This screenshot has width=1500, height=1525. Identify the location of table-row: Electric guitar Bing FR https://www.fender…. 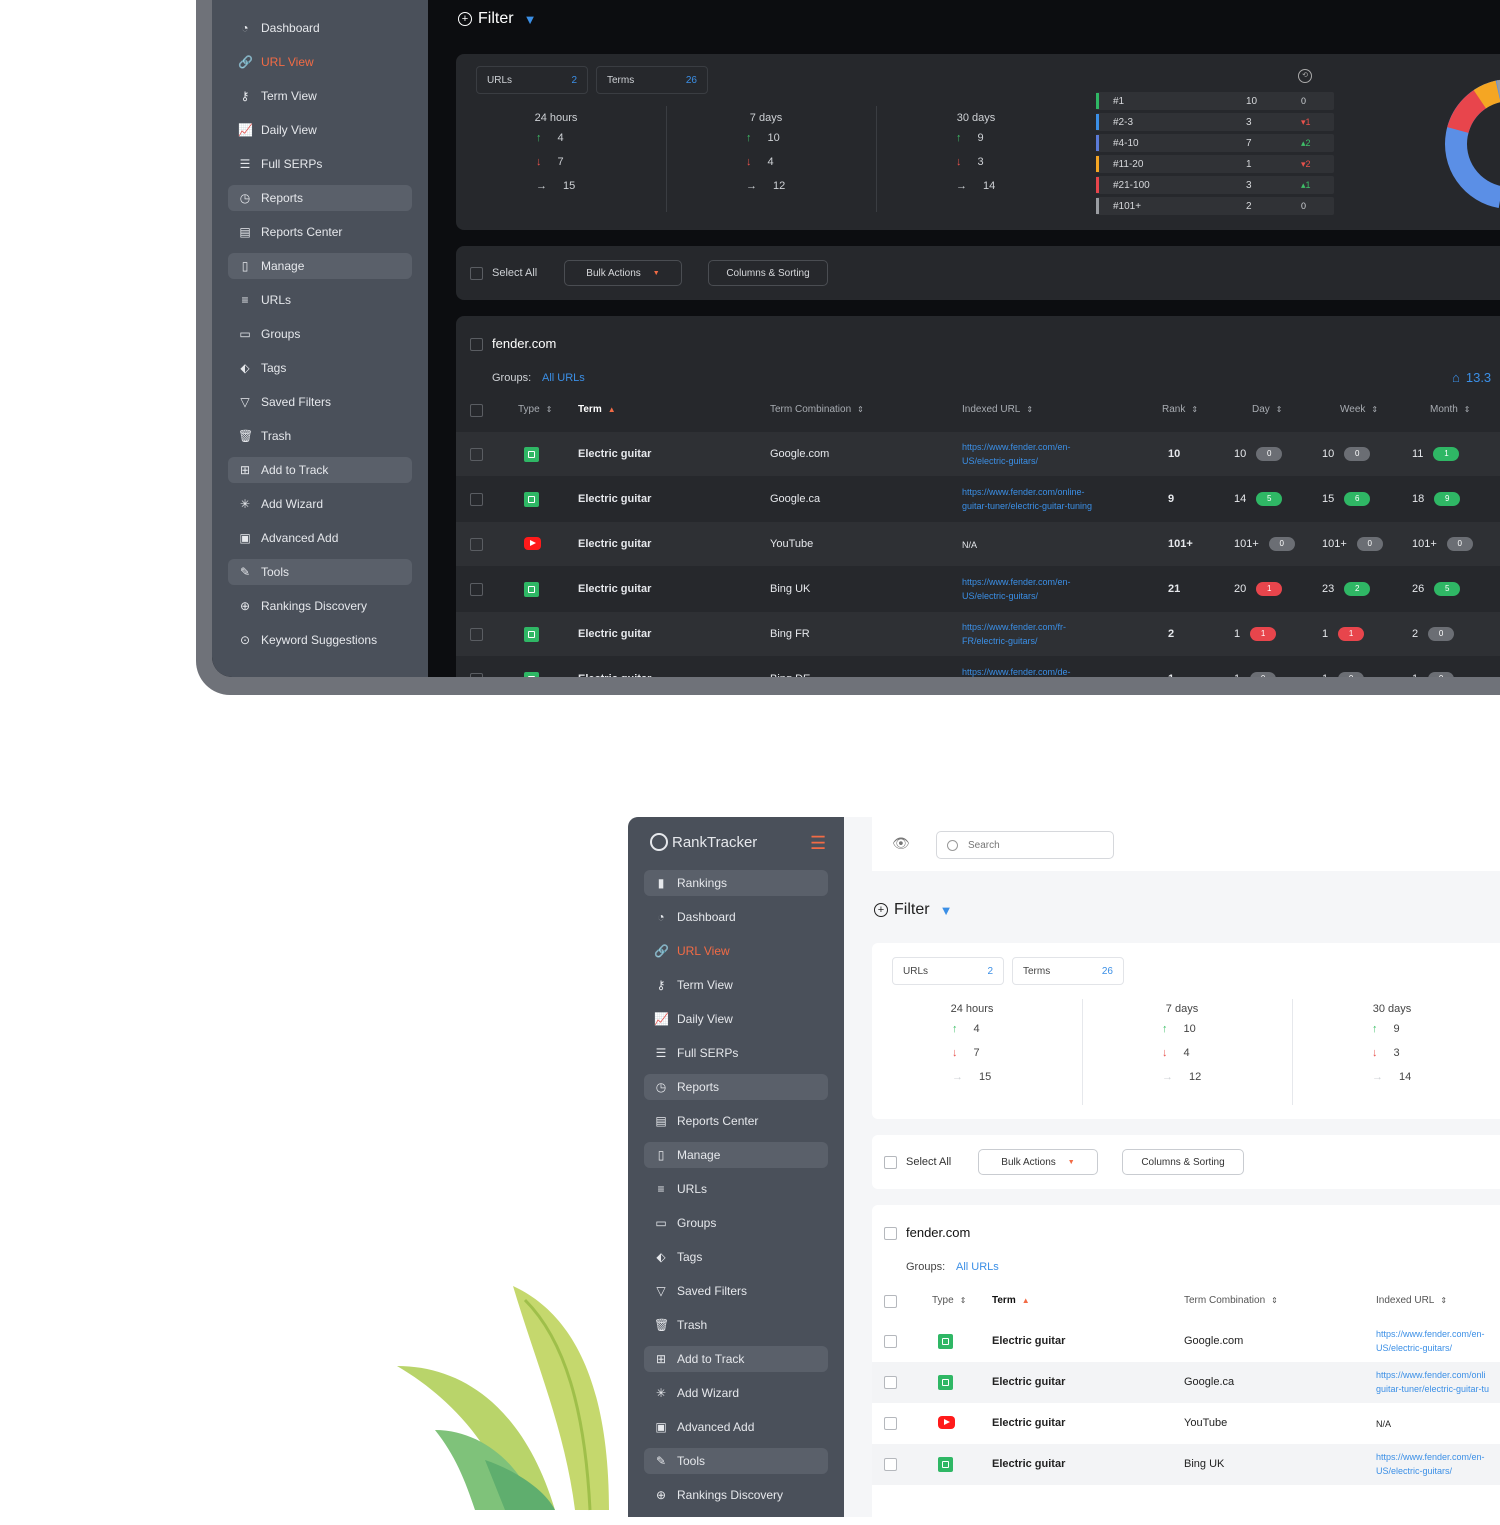
(978, 634).